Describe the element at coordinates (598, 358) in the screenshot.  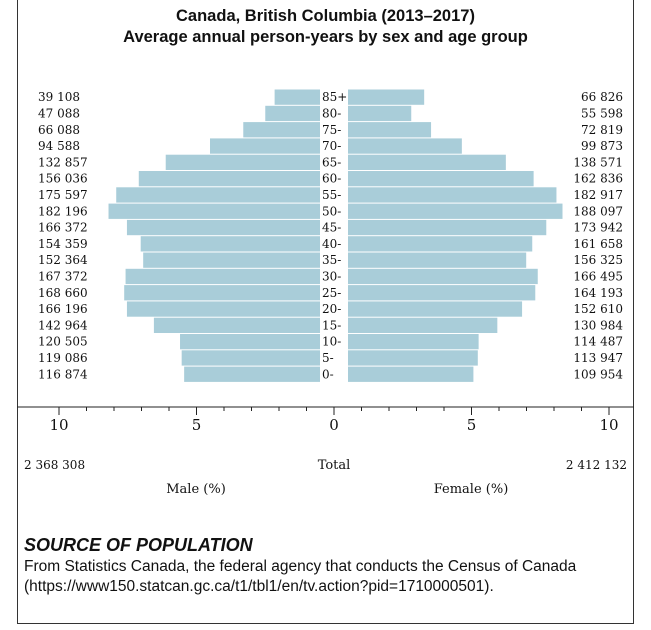
I see `female-count-label: 113 947` at that location.